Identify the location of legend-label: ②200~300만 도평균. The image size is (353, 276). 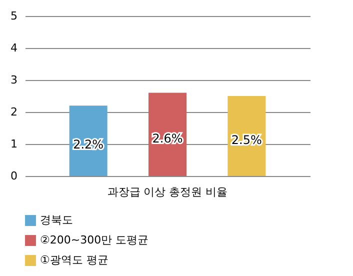
(94, 240).